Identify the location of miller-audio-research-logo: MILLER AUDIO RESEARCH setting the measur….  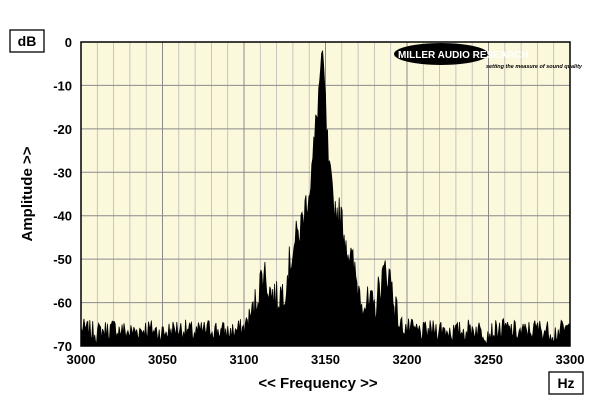
(488, 56).